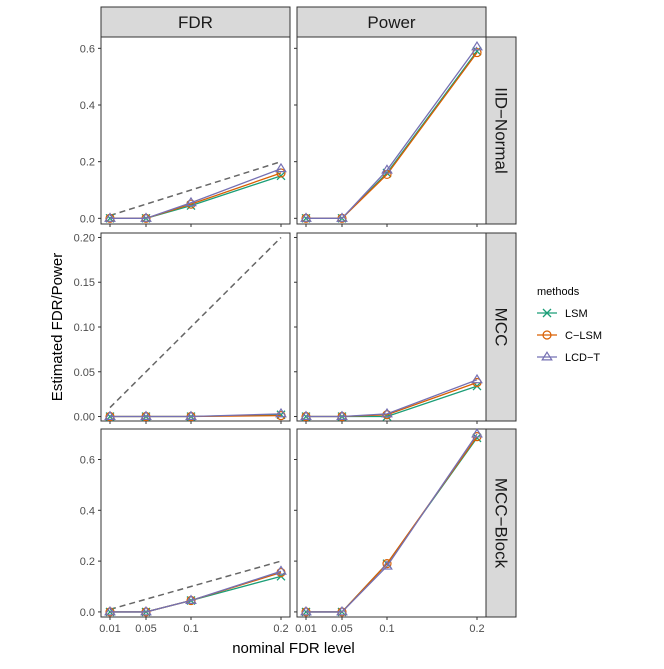  I want to click on panel-MCC−Block-FDR: 0.0 0.2 0.4 0.6 0.01 0.05 0.1 0.2, so click(185, 531).